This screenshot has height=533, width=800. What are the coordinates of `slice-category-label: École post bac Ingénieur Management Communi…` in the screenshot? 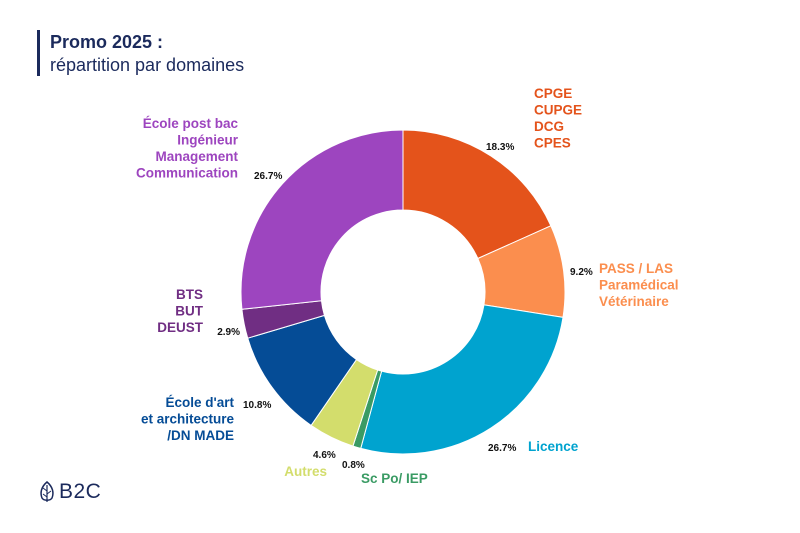 It's located at (187, 148).